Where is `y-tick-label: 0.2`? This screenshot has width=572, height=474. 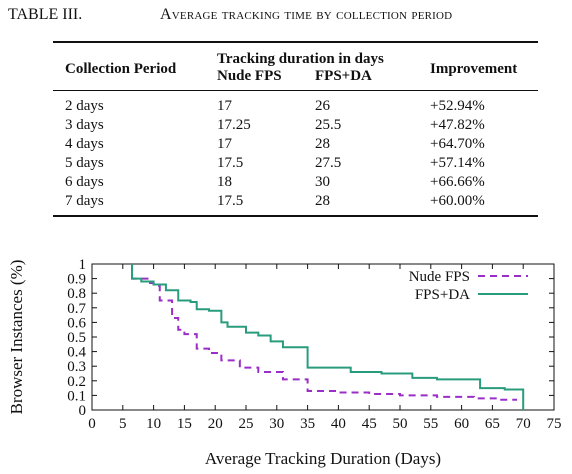 y-tick-label: 0.2 is located at coordinates (76, 382).